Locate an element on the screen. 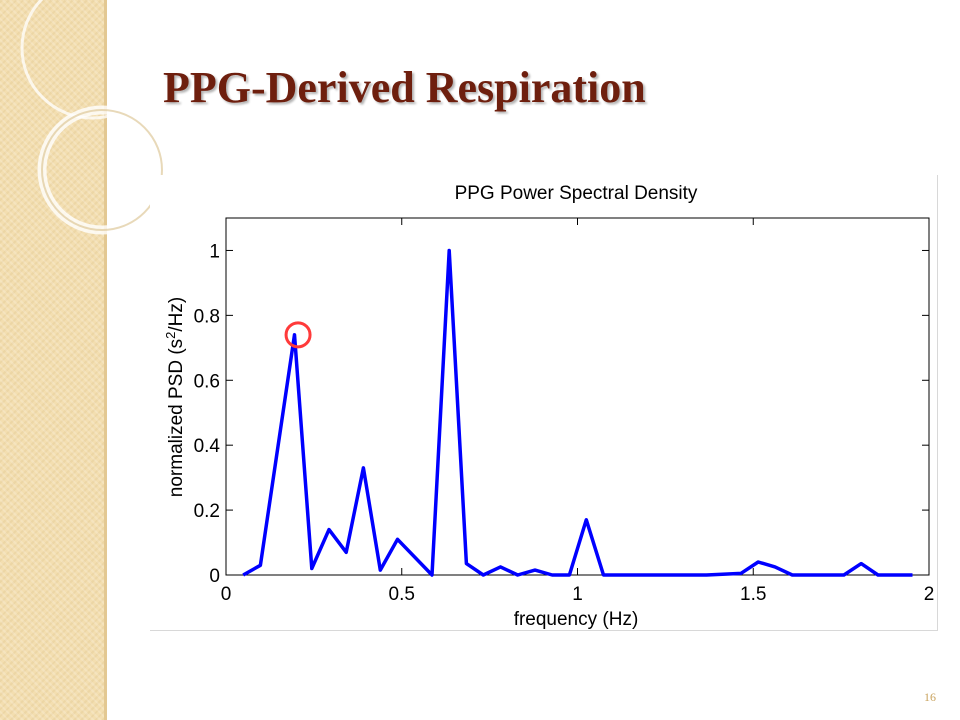 The height and width of the screenshot is (720, 960). x-tick-label: 0 is located at coordinates (226, 594).